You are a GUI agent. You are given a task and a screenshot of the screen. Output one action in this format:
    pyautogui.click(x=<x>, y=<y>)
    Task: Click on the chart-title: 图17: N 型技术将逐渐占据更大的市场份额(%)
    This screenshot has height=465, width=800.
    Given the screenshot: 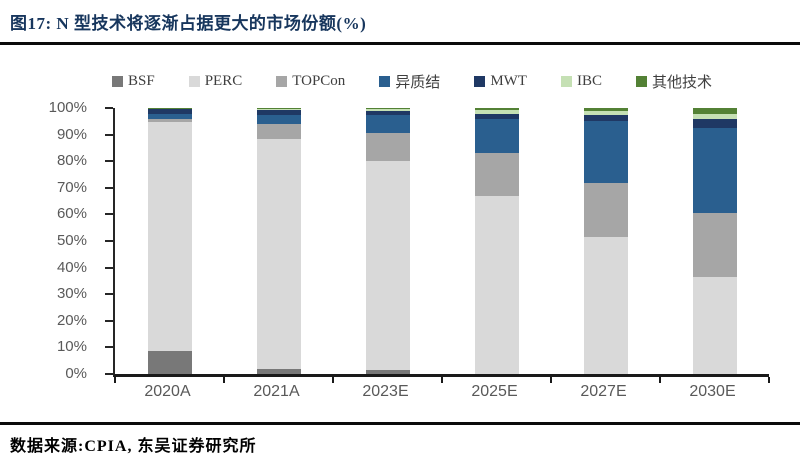 What is the action you would take?
    pyautogui.click(x=188, y=23)
    